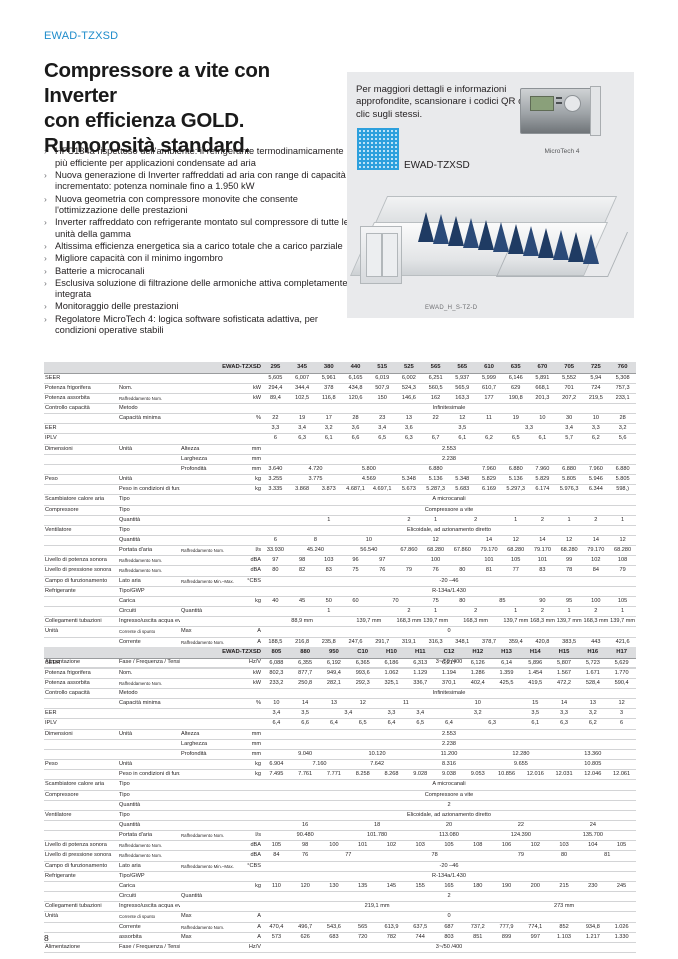 Image resolution: width=678 pixels, height=959 pixels. What do you see at coordinates (258, 489) in the screenshot?
I see `row-unit: kg` at bounding box center [258, 489].